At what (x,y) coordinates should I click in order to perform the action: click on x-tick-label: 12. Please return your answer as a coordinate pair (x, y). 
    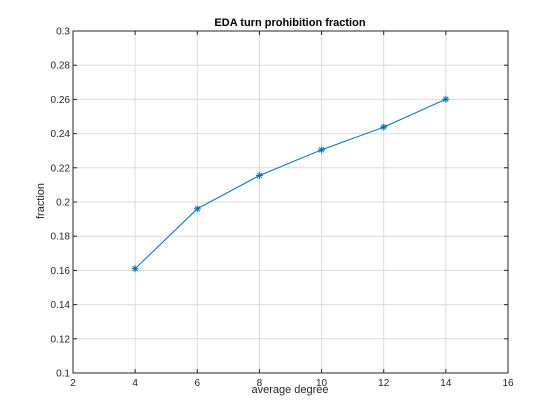
    Looking at the image, I should click on (384, 383).